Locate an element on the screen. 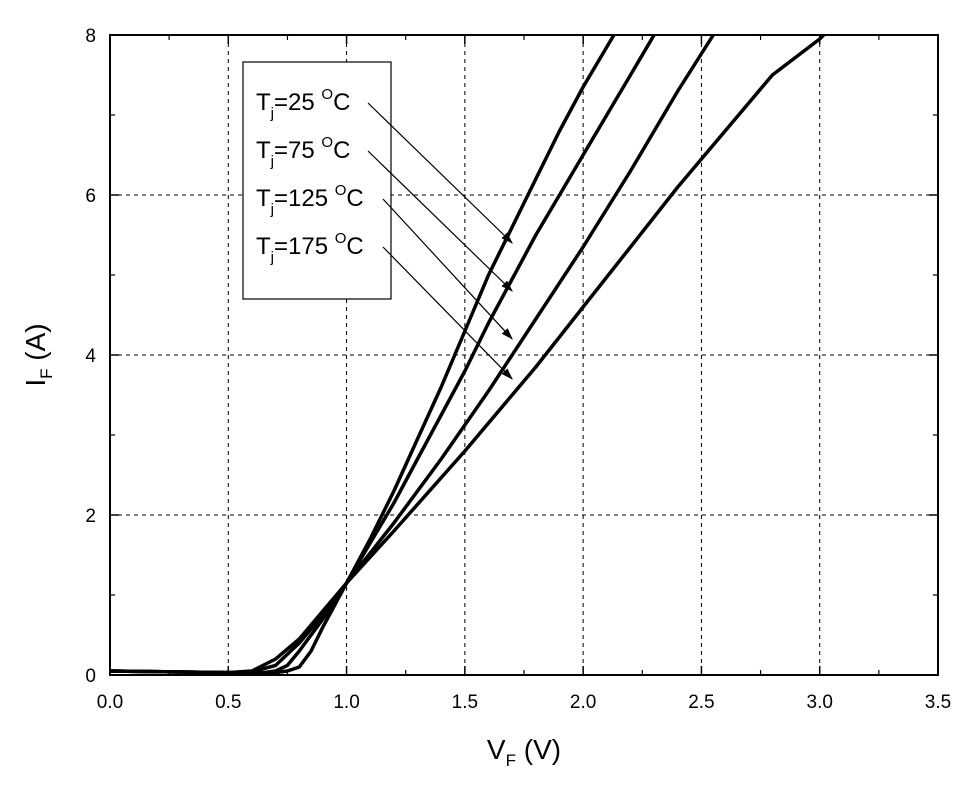 This screenshot has width=980, height=790. legend-label-4: Tj=175 OC is located at coordinates (310, 248).